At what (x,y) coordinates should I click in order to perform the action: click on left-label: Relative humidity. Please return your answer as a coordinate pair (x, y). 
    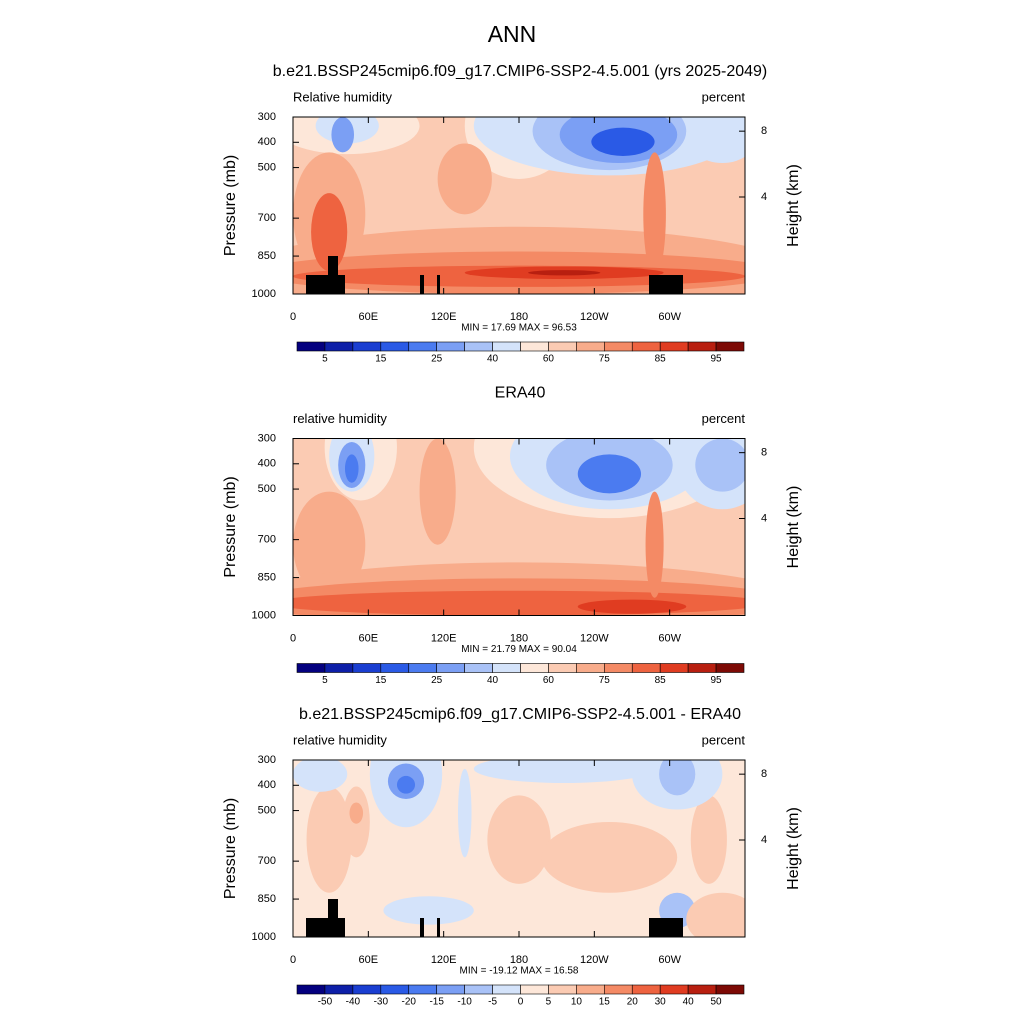
    Looking at the image, I should click on (342, 96).